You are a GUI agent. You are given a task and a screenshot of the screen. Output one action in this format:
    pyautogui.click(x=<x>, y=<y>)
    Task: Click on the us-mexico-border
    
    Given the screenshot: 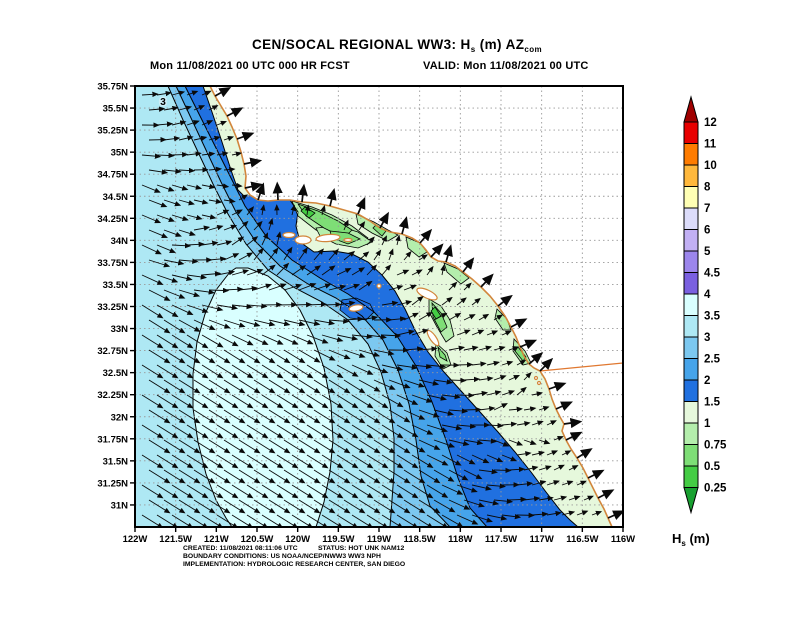 What is the action you would take?
    pyautogui.click(x=581, y=367)
    